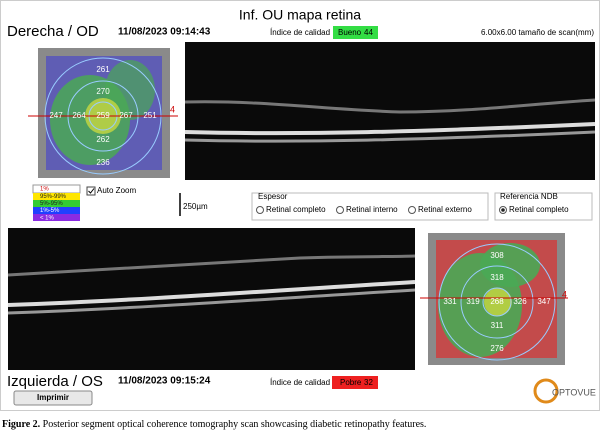 This screenshot has width=600, height=444. What do you see at coordinates (273, 196) in the screenshot?
I see `group-title: Espesor` at bounding box center [273, 196].